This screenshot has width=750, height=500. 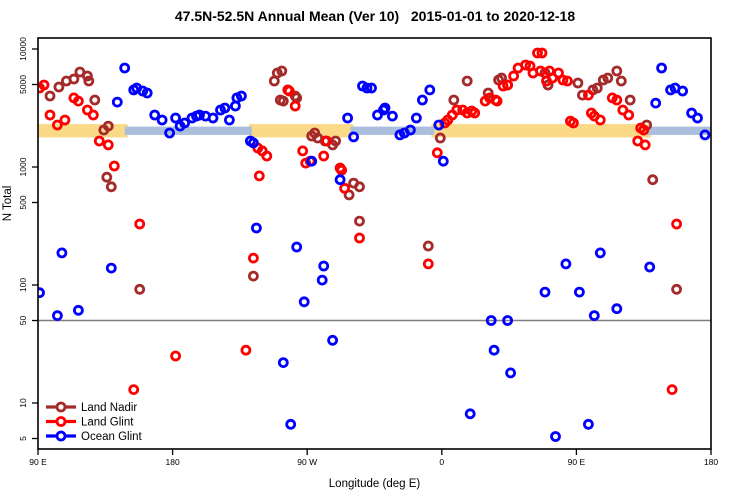 I want to click on y-tick-label: 500, so click(x=23, y=202).